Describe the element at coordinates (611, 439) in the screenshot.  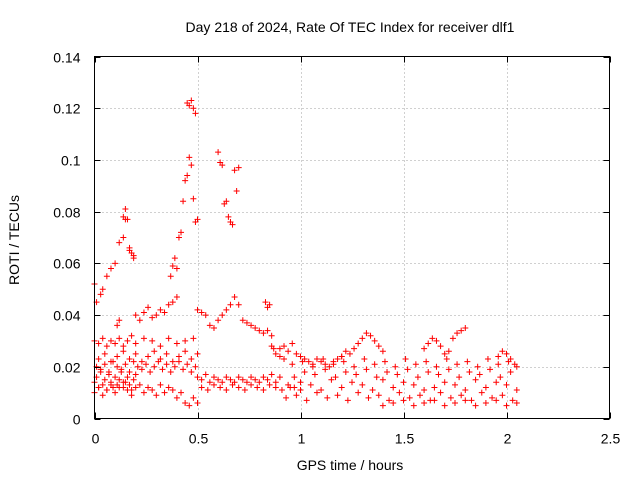
I see `x-tick-label: 2.5` at that location.